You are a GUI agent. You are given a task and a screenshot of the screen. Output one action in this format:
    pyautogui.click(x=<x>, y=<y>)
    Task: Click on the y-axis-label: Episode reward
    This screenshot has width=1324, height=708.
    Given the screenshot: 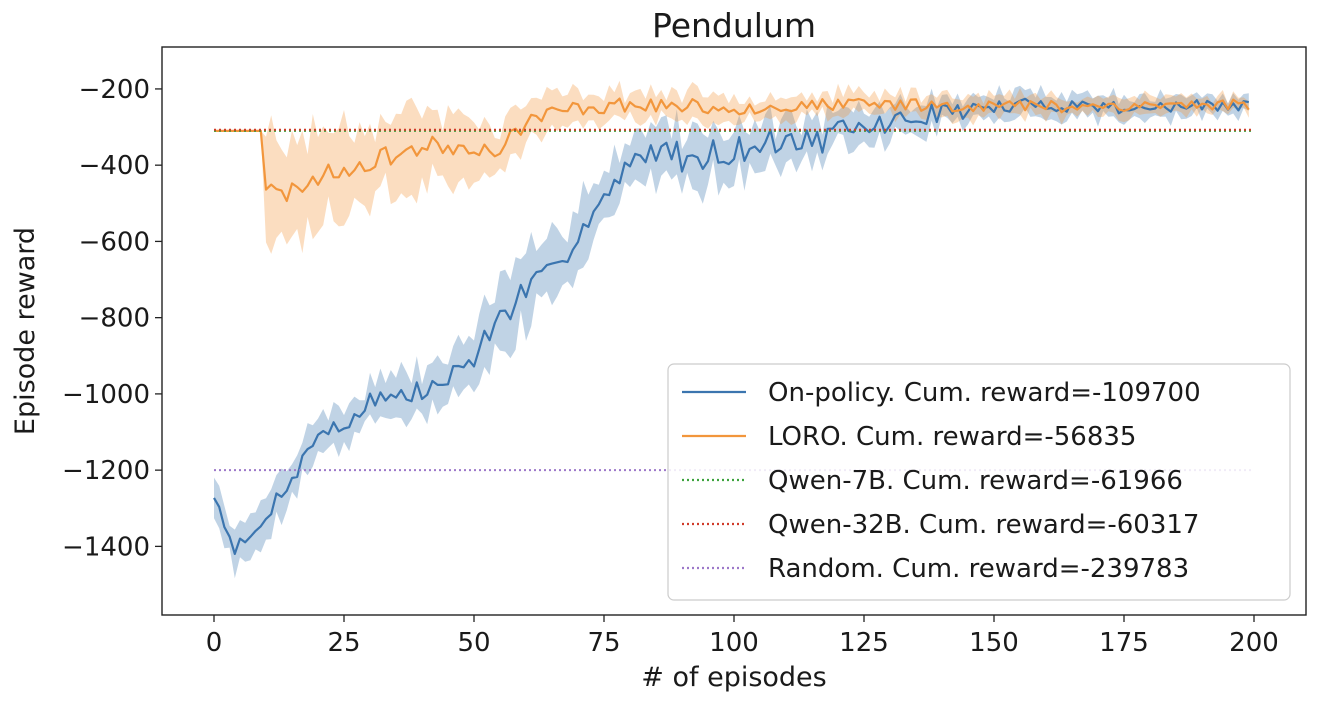 What is the action you would take?
    pyautogui.click(x=25, y=331)
    